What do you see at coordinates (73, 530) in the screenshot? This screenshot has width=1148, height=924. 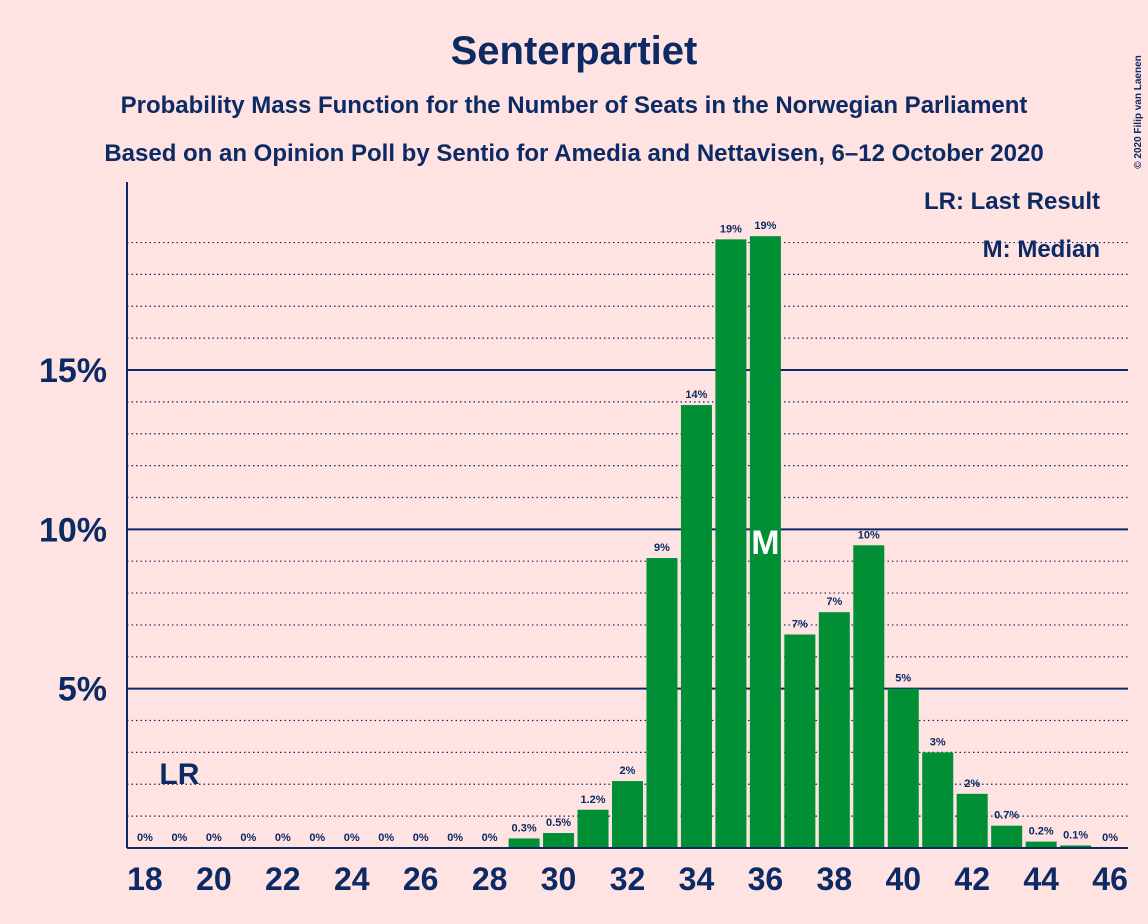 I see `y-tick-label: 10%` at bounding box center [73, 530].